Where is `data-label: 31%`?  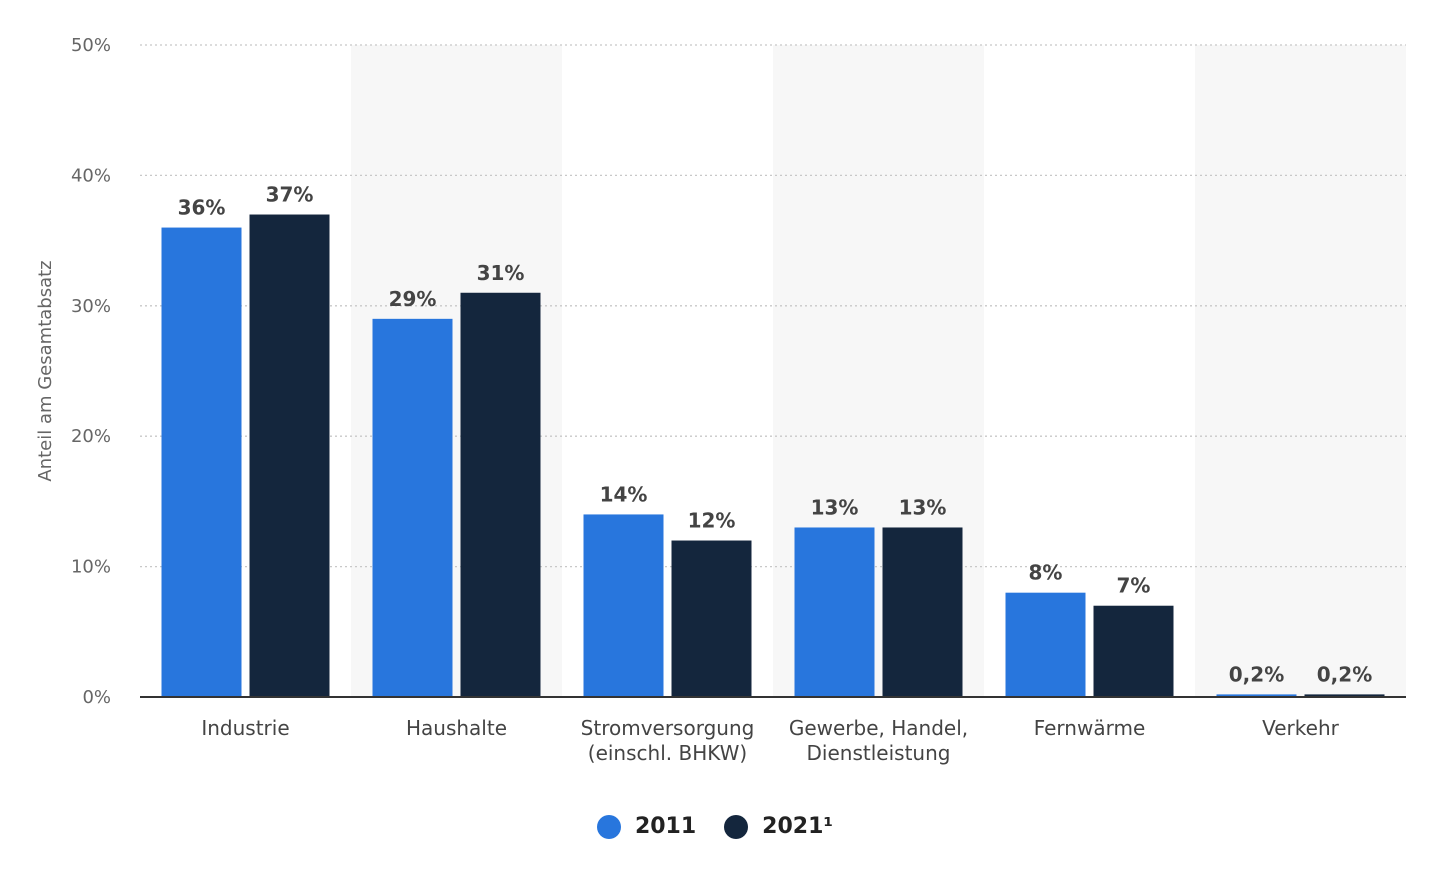 data-label: 31% is located at coordinates (501, 273).